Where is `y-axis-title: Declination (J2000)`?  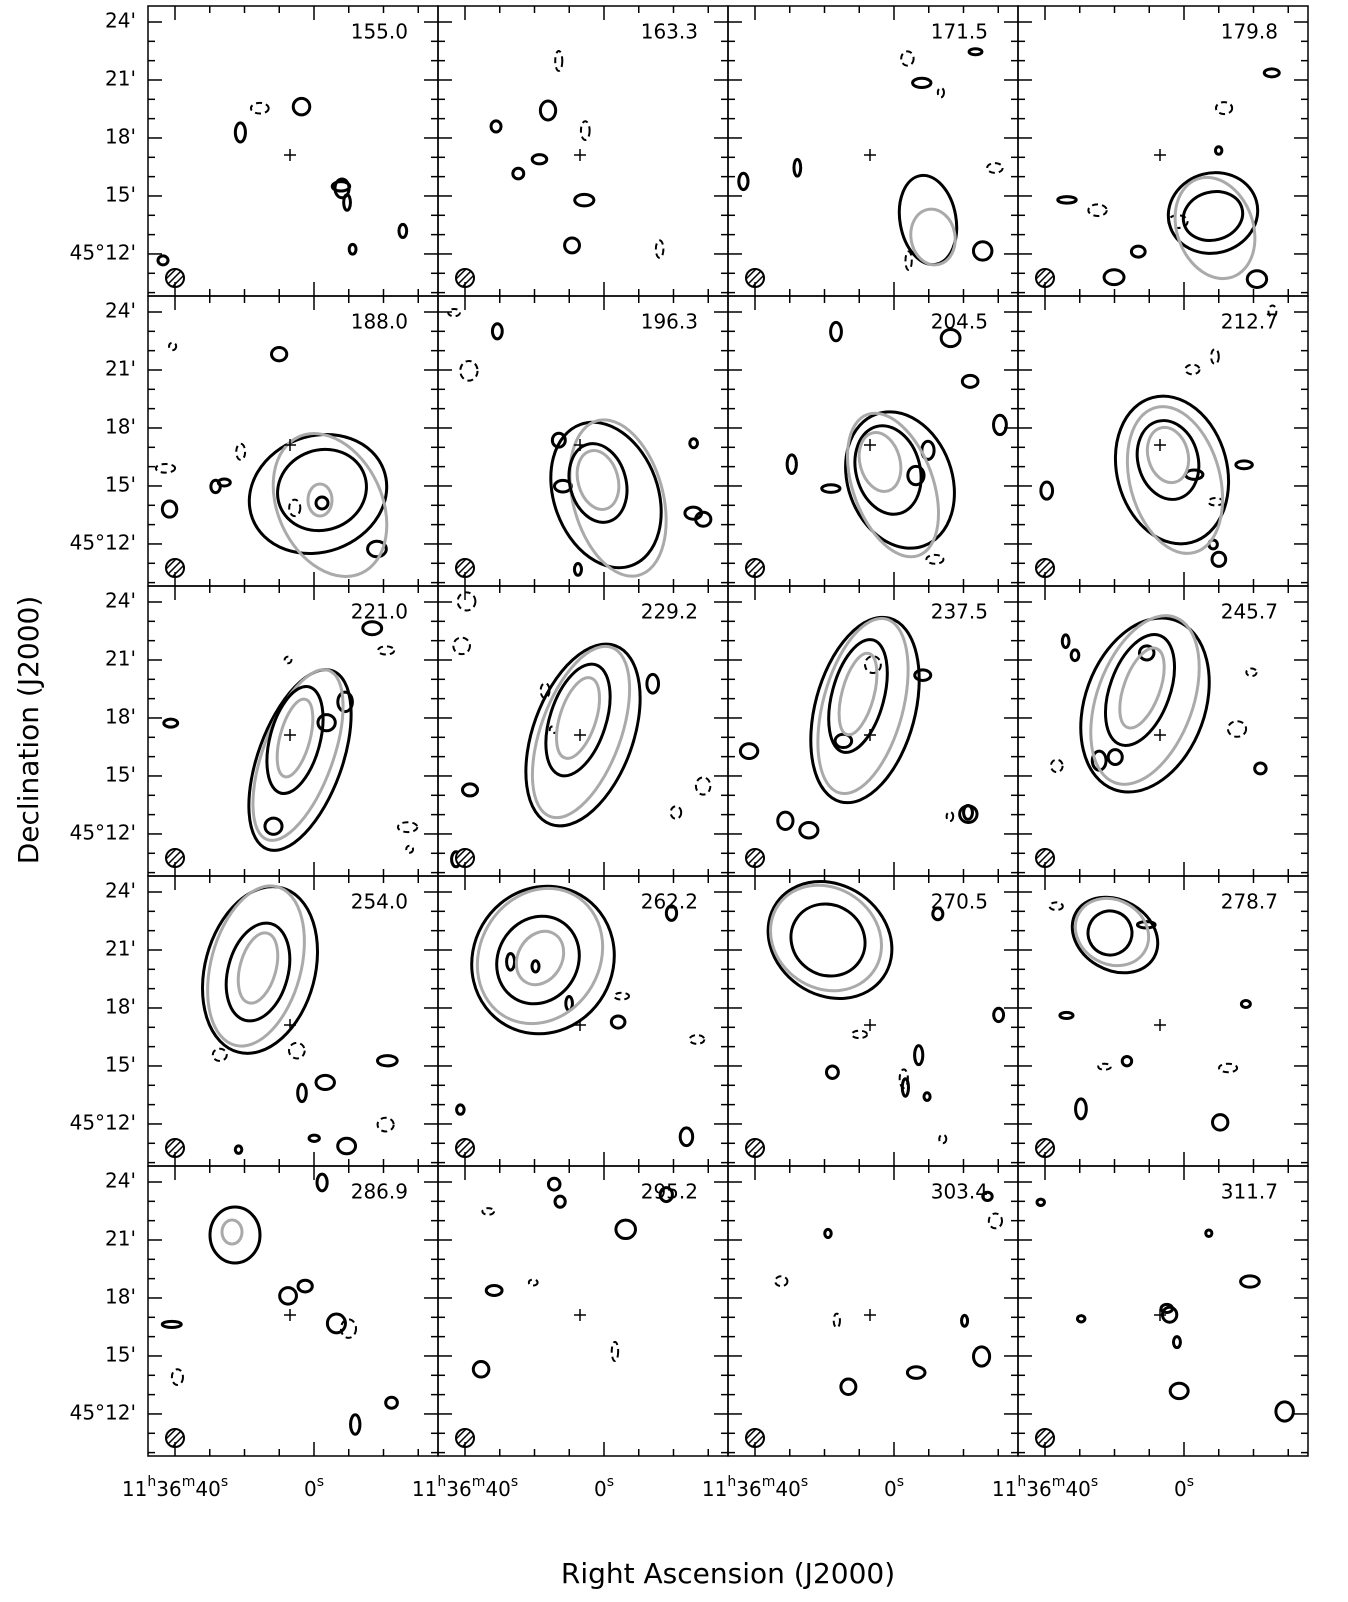
y-axis-title: Declination (J2000) is located at coordinates (28, 730).